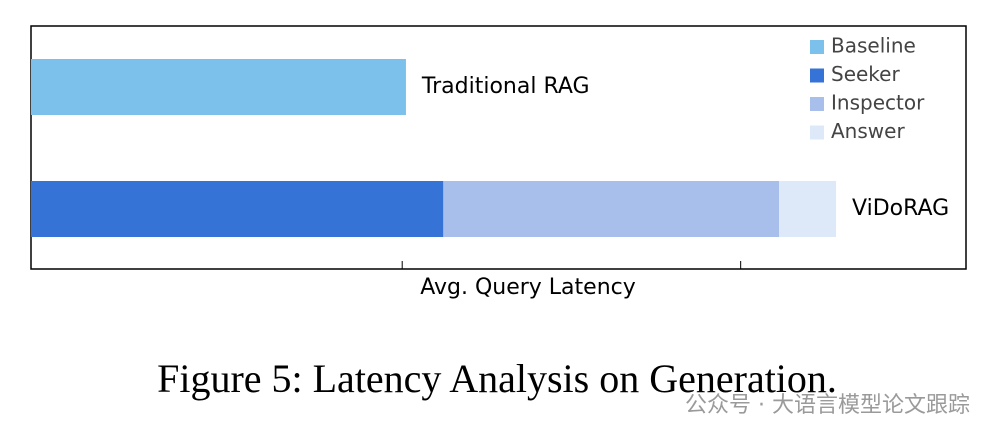 This screenshot has width=1000, height=446. I want to click on legend-label: Baseline, so click(873, 46).